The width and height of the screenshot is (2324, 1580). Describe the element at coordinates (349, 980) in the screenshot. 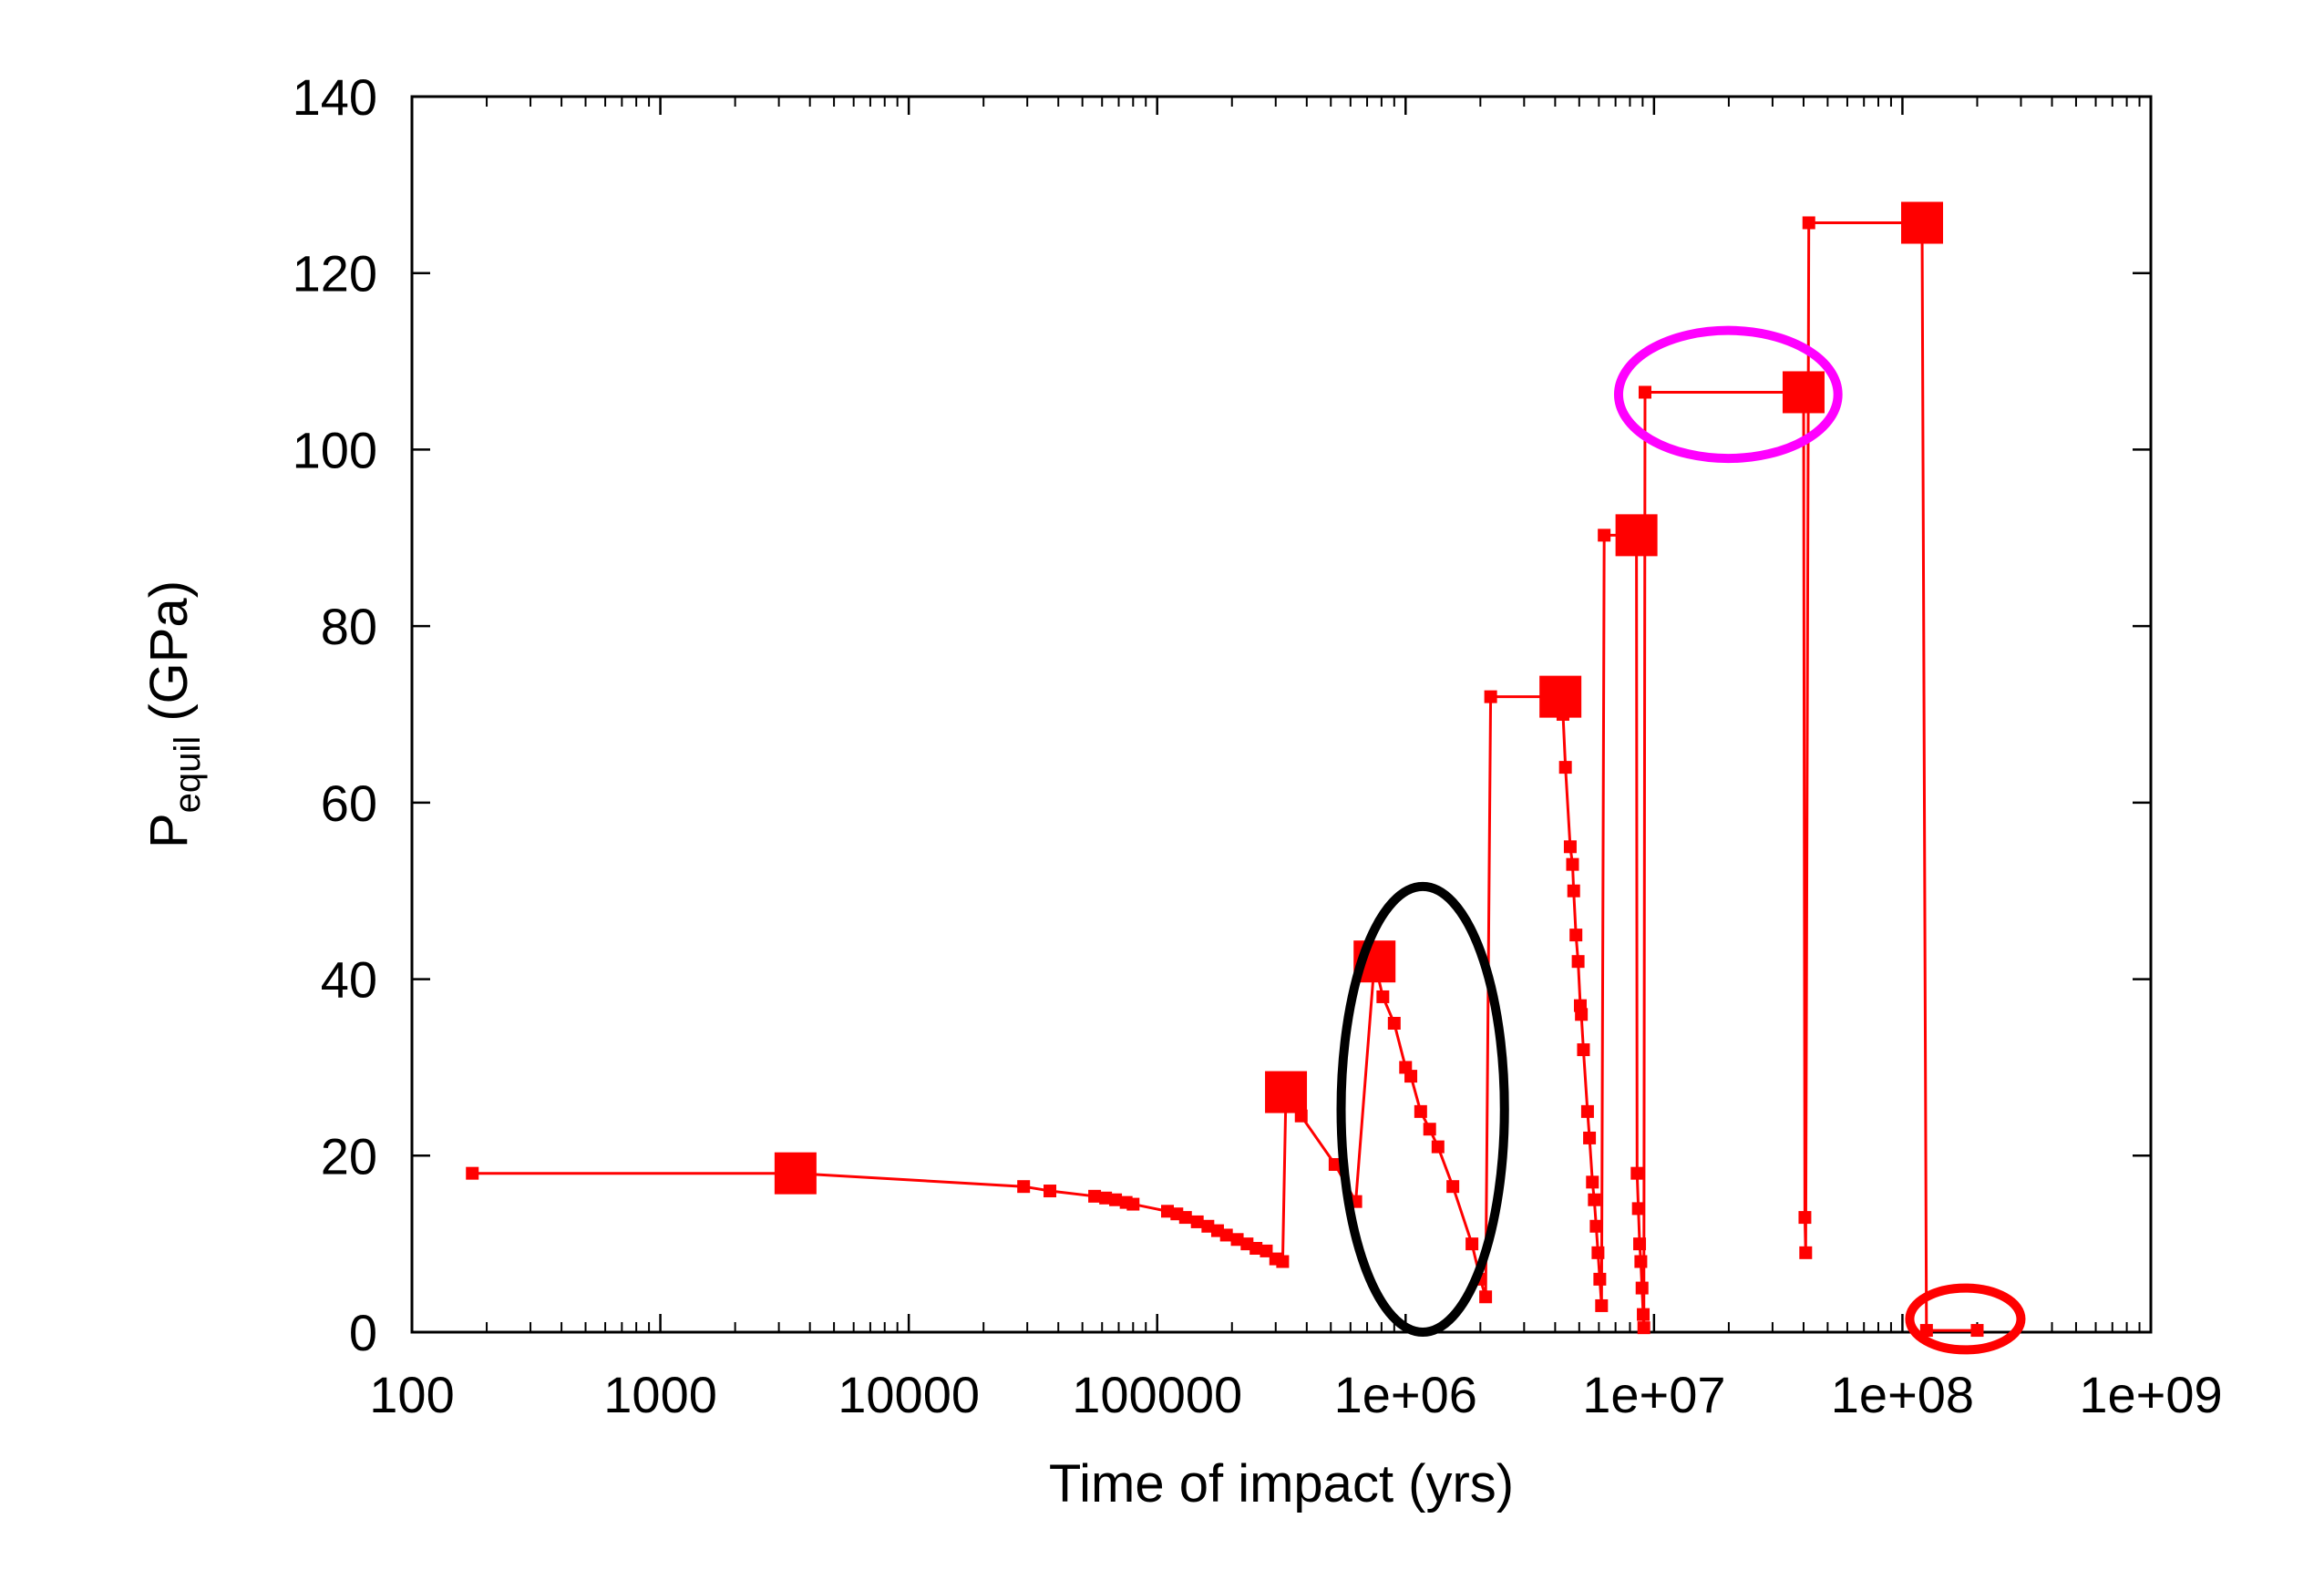

I see `y-tick-label: 40` at that location.